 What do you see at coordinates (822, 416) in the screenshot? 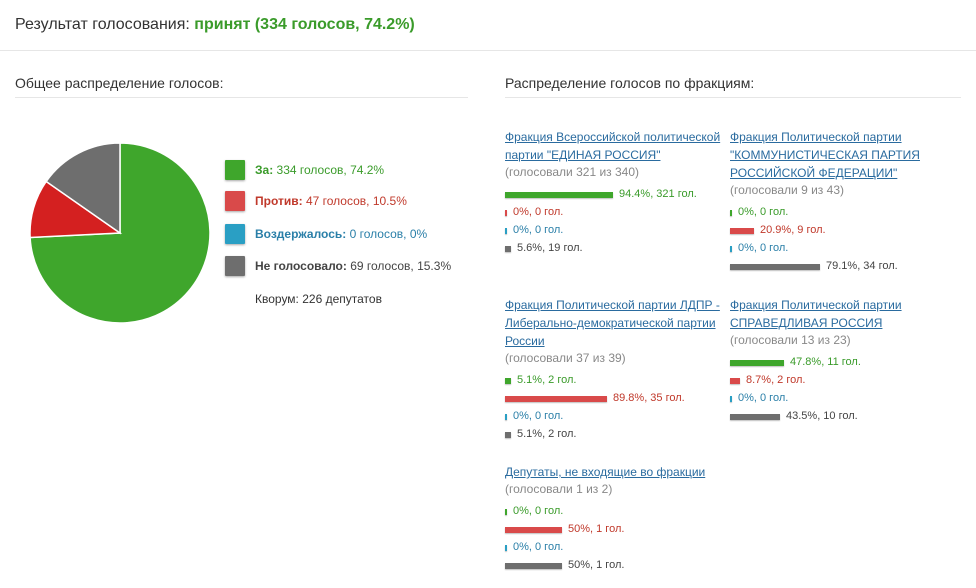
I see `vote-value-not-voted: 43.5%, 10 гол.` at bounding box center [822, 416].